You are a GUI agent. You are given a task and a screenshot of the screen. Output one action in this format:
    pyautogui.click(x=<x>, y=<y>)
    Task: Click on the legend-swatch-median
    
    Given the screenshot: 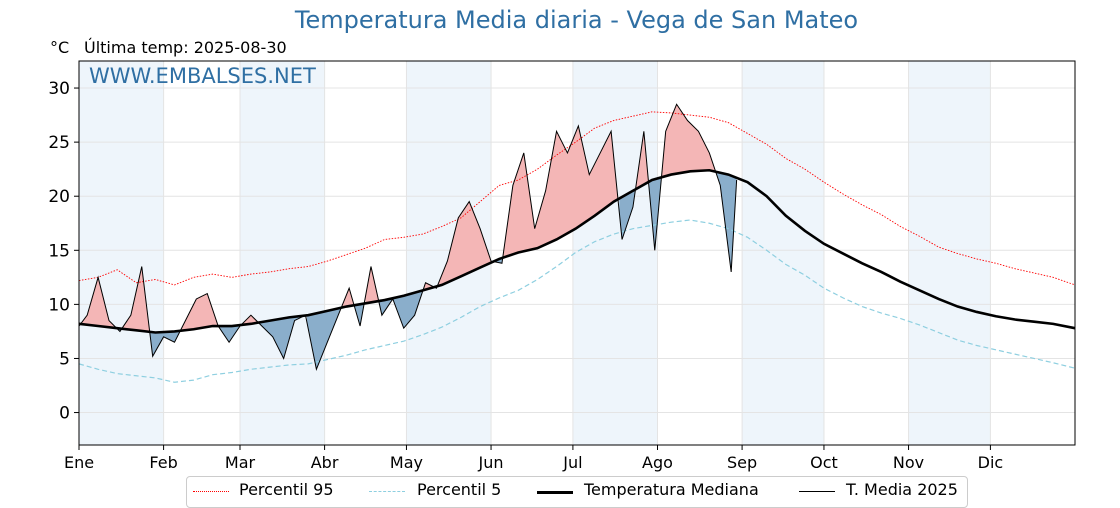 What is the action you would take?
    pyautogui.click(x=555, y=492)
    